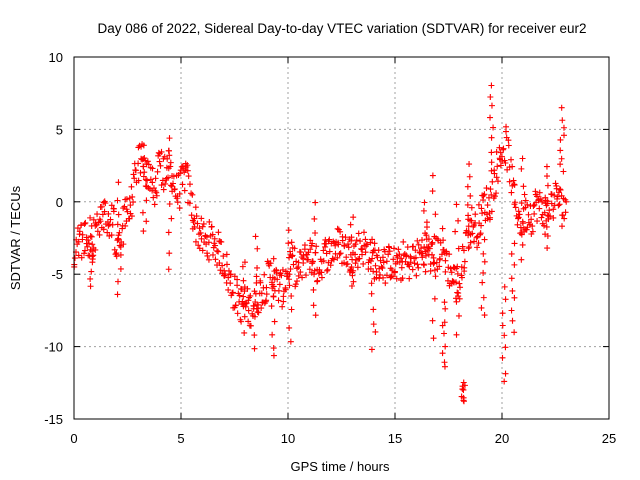 The image size is (640, 480). What do you see at coordinates (15, 237) in the screenshot?
I see `y-axis-label: SDTVAR / TECUs` at bounding box center [15, 237].